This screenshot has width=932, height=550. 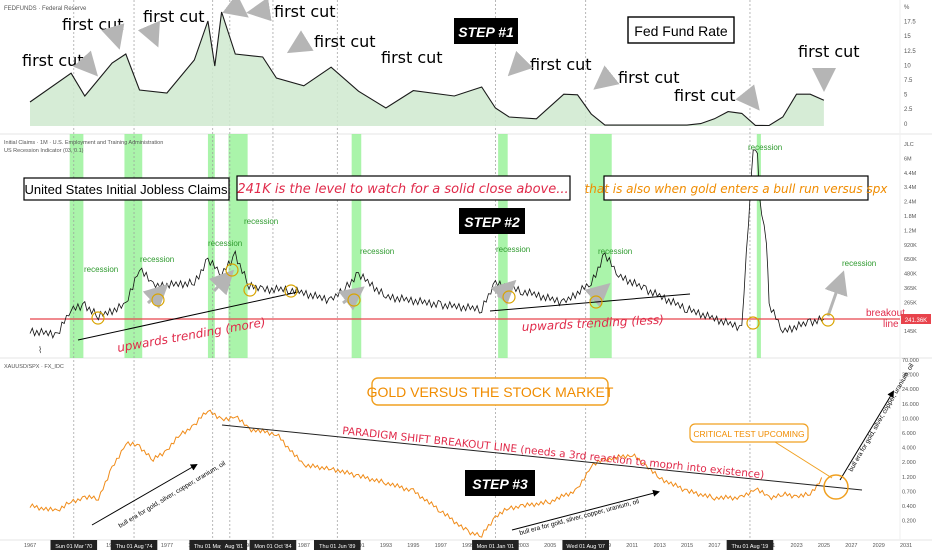 I want to click on x-axis-year: 1983, so click(x=249, y=546).